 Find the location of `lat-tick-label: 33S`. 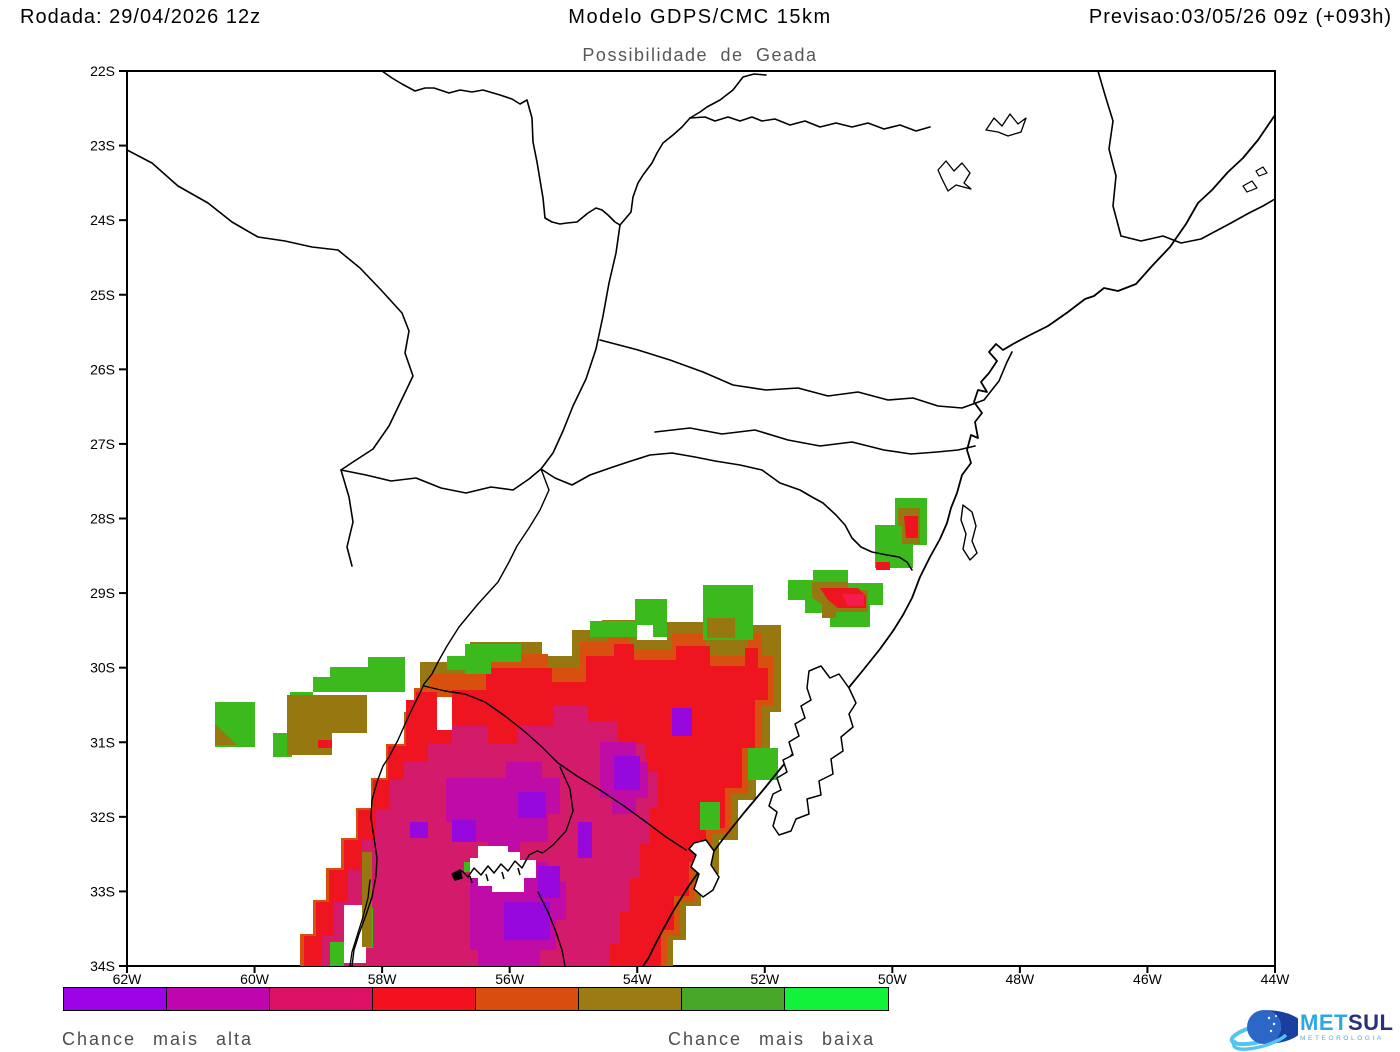

lat-tick-label: 33S is located at coordinates (102, 891).